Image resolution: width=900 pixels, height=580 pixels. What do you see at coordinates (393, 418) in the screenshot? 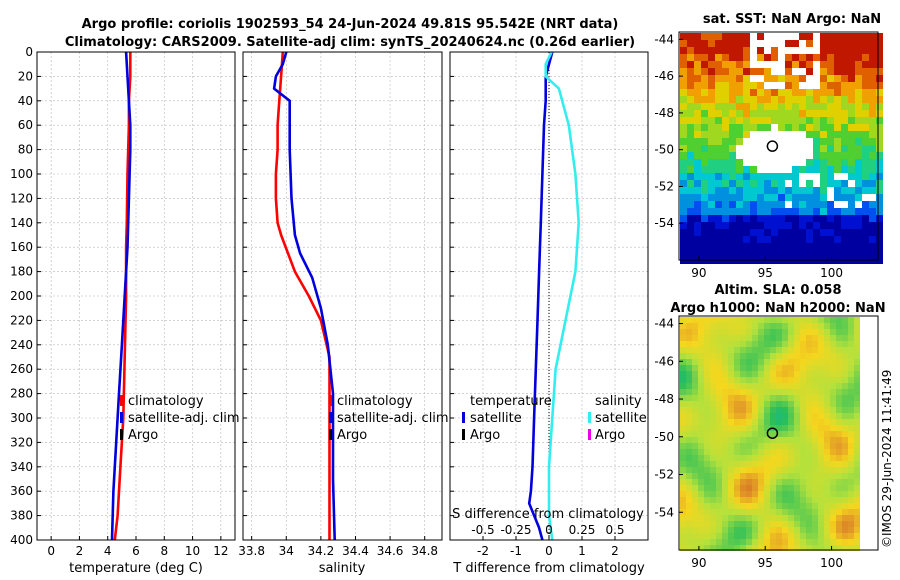
I see `legend-satellite-label: satellite-adj. clim` at bounding box center [393, 418].